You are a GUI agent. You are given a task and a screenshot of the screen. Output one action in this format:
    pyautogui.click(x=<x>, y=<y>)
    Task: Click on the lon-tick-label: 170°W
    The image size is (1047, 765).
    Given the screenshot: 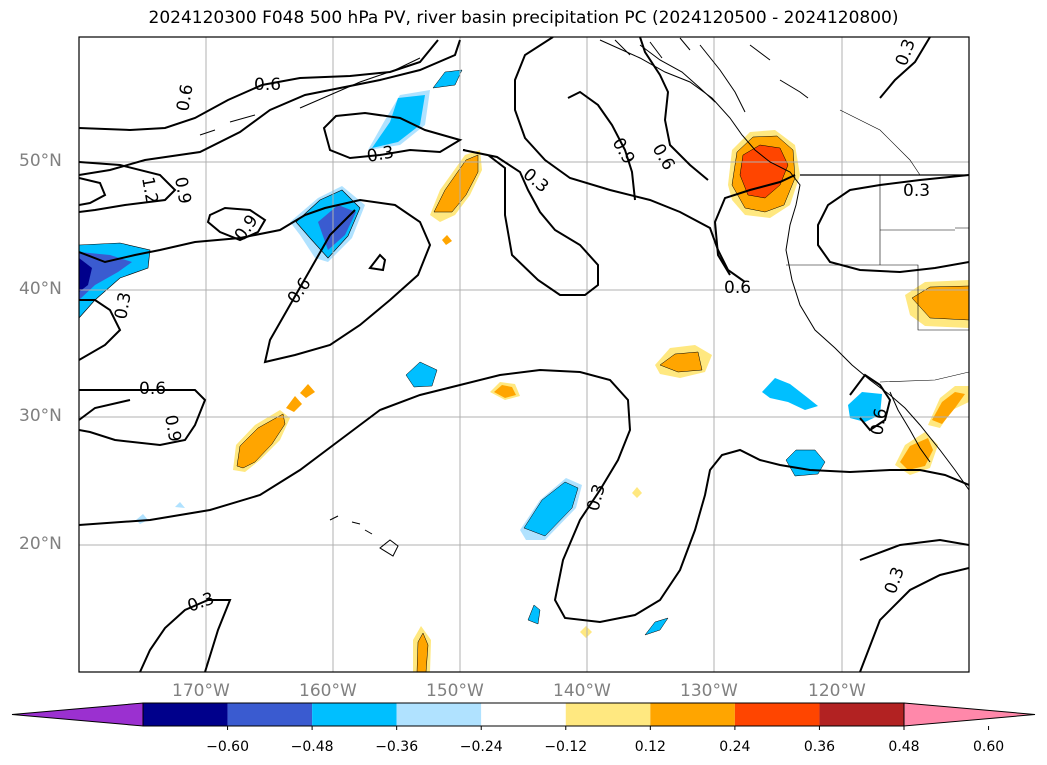 What is the action you would take?
    pyautogui.click(x=201, y=691)
    